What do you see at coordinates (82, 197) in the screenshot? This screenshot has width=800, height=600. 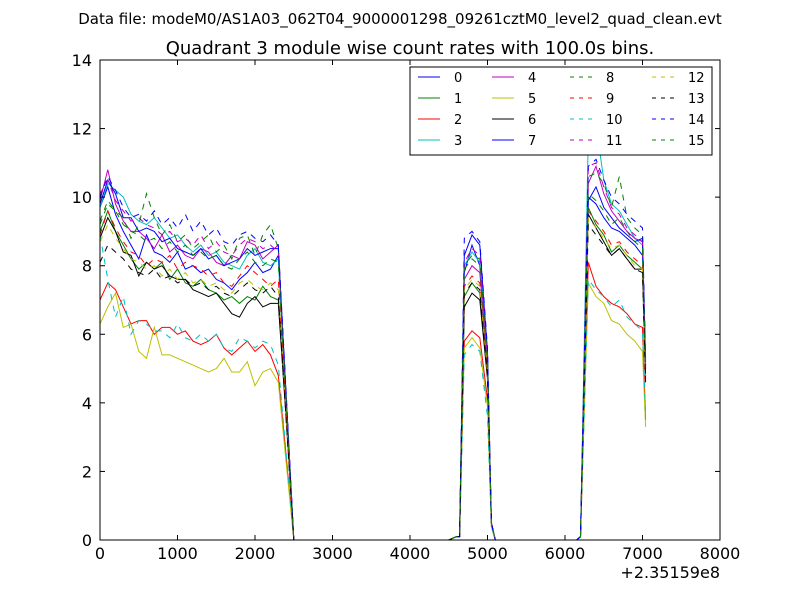 I see `y-tick-label: 10` at bounding box center [82, 197].